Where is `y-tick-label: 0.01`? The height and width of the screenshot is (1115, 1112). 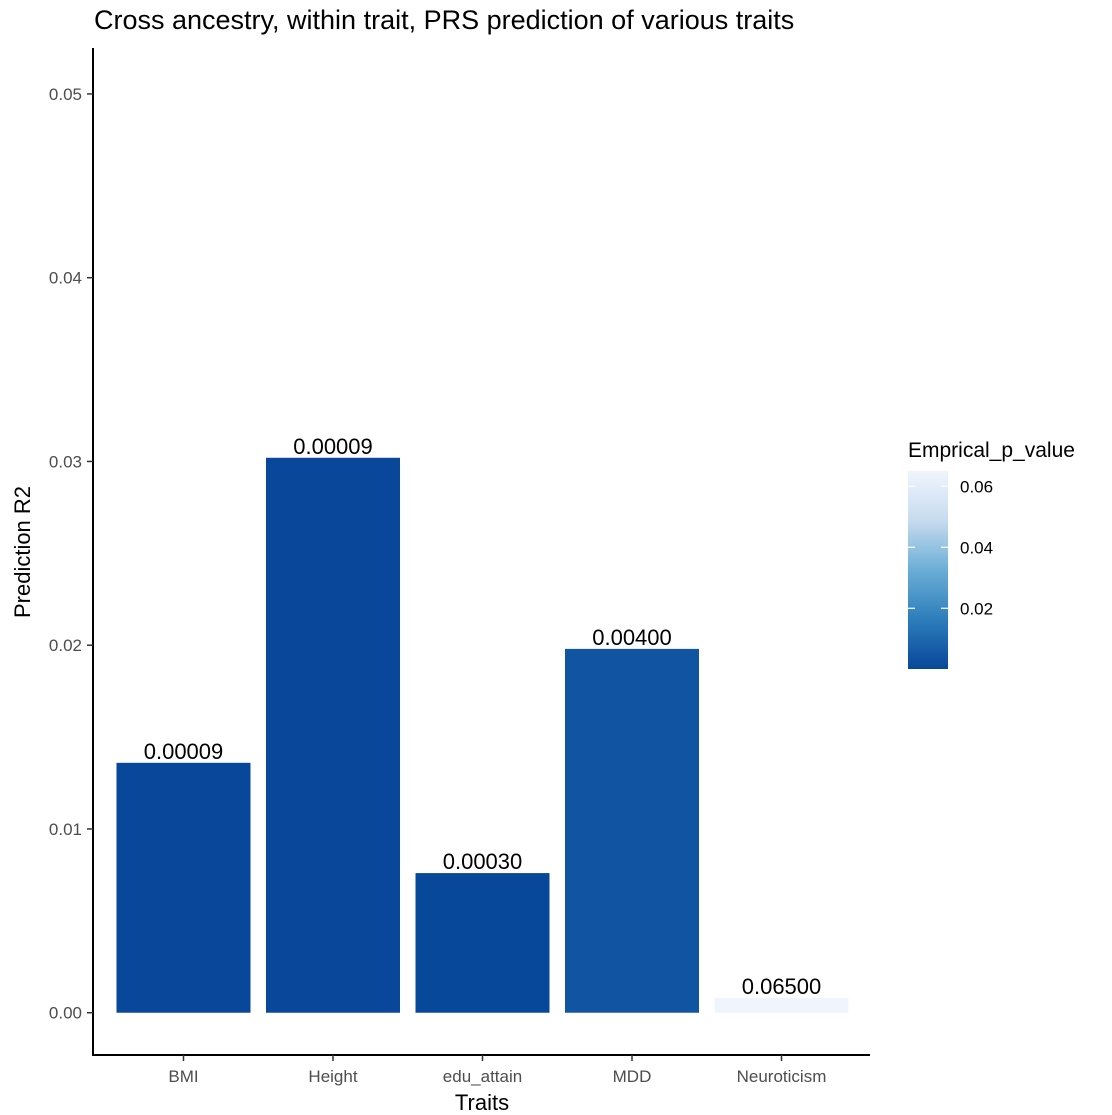 y-tick-label: 0.01 is located at coordinates (65, 829).